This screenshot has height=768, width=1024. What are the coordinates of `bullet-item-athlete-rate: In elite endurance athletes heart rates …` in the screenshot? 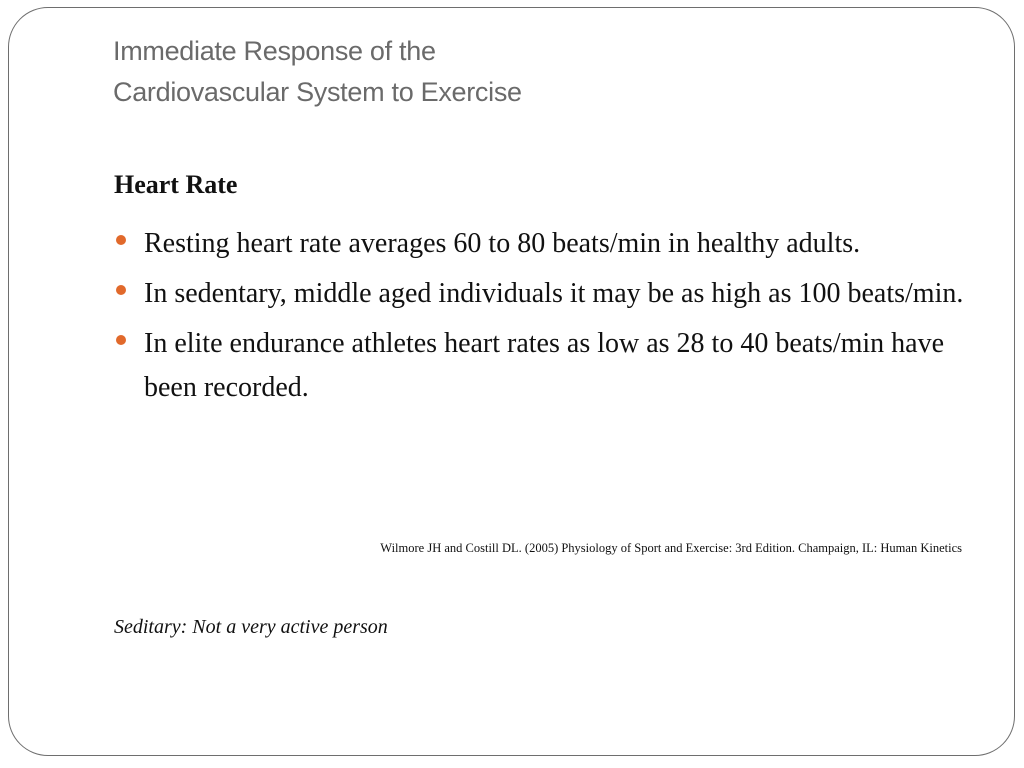 It's located at (544, 366).